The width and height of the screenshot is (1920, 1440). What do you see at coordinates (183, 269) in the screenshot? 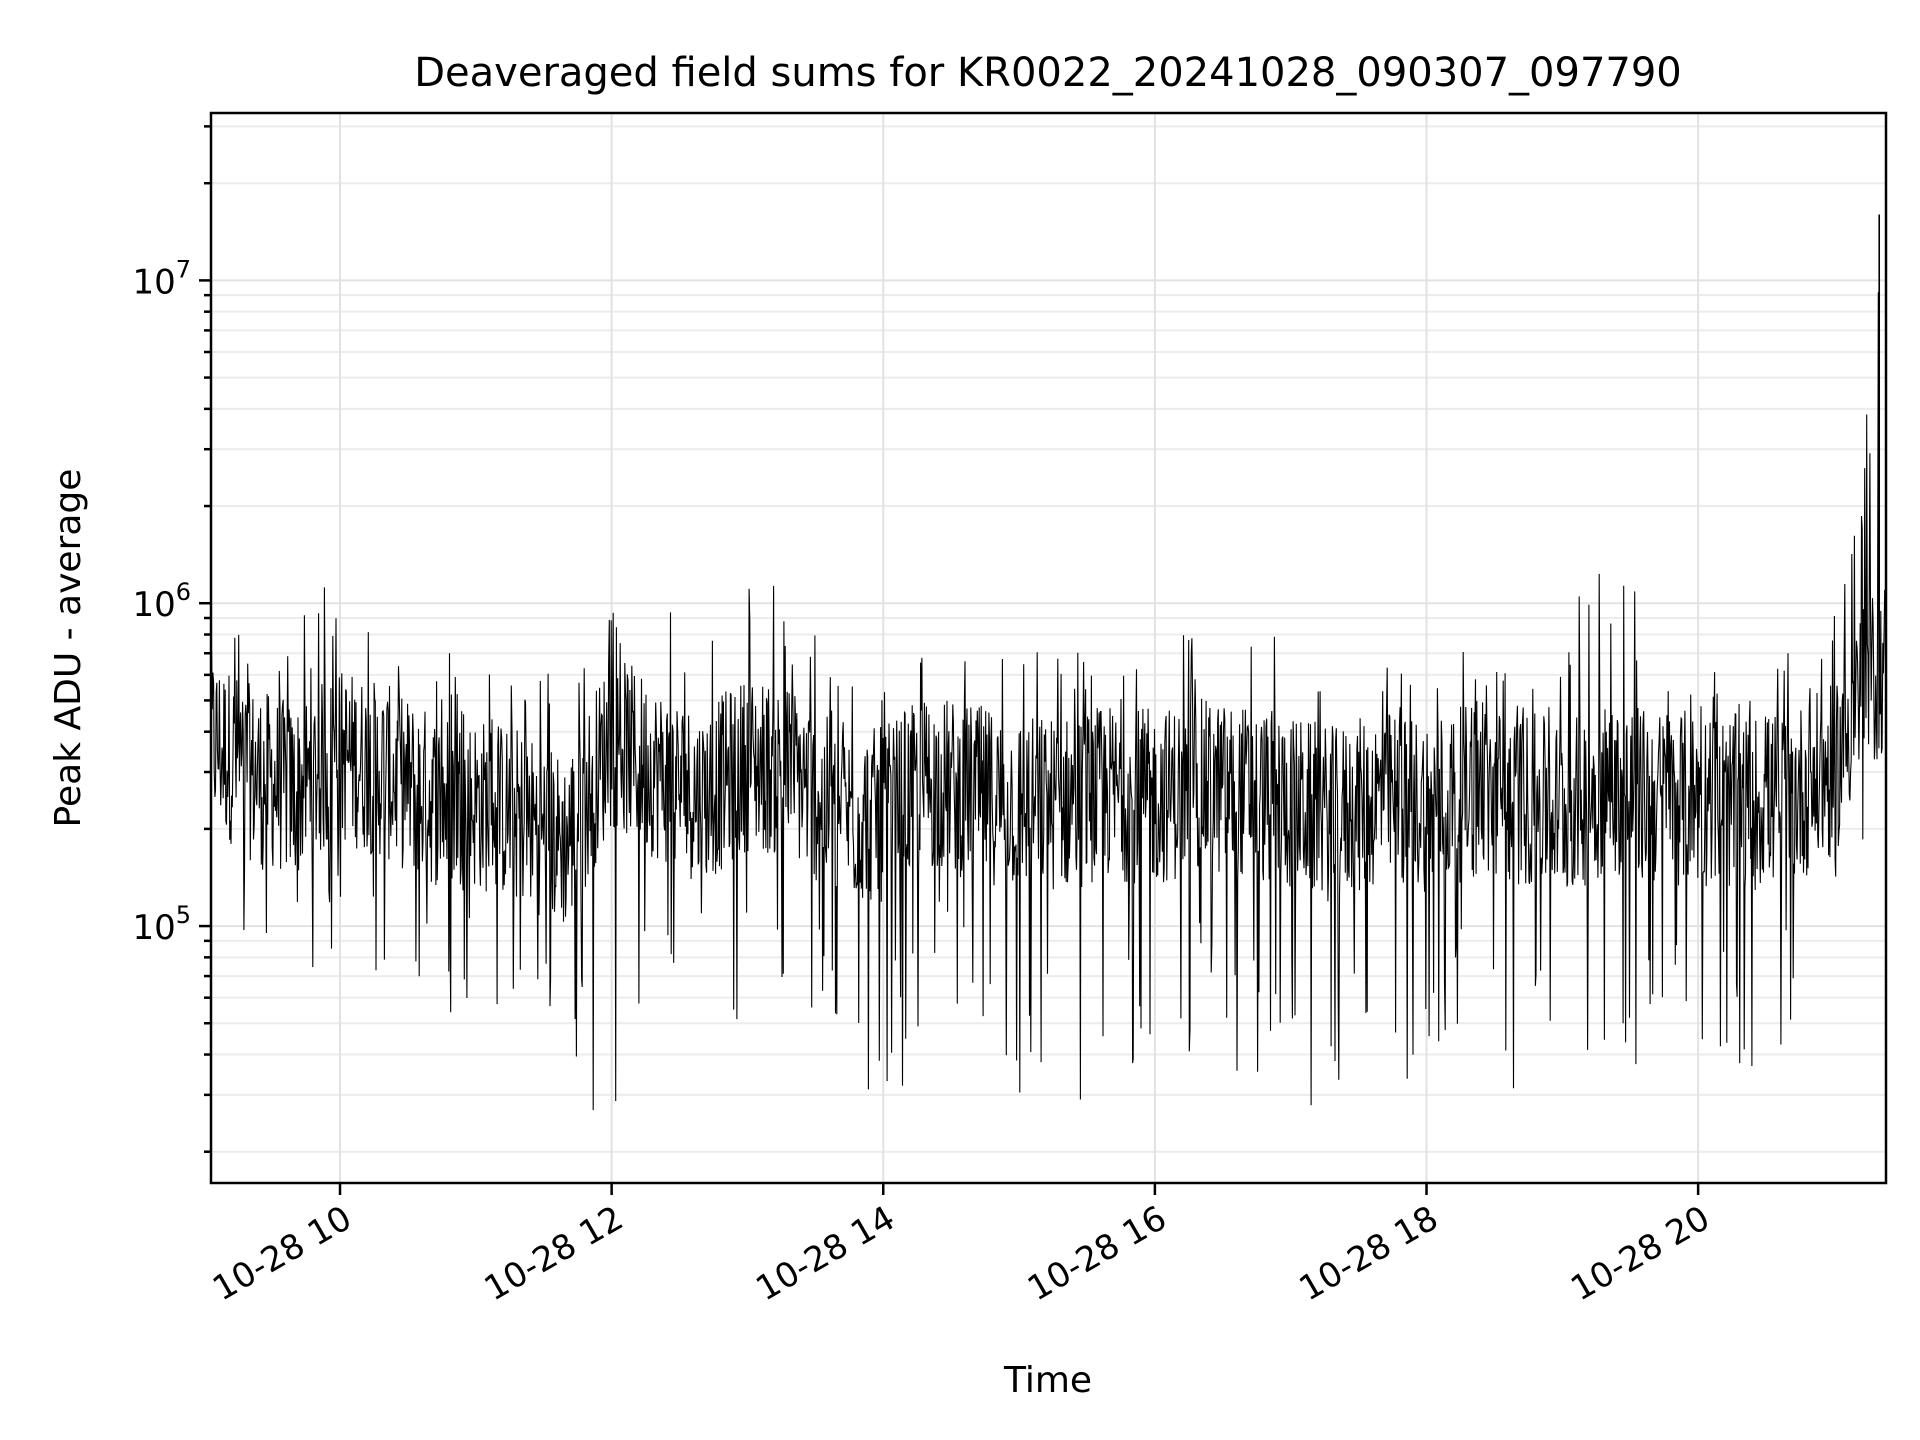
I see `y-tick-exponent: 7` at bounding box center [183, 269].